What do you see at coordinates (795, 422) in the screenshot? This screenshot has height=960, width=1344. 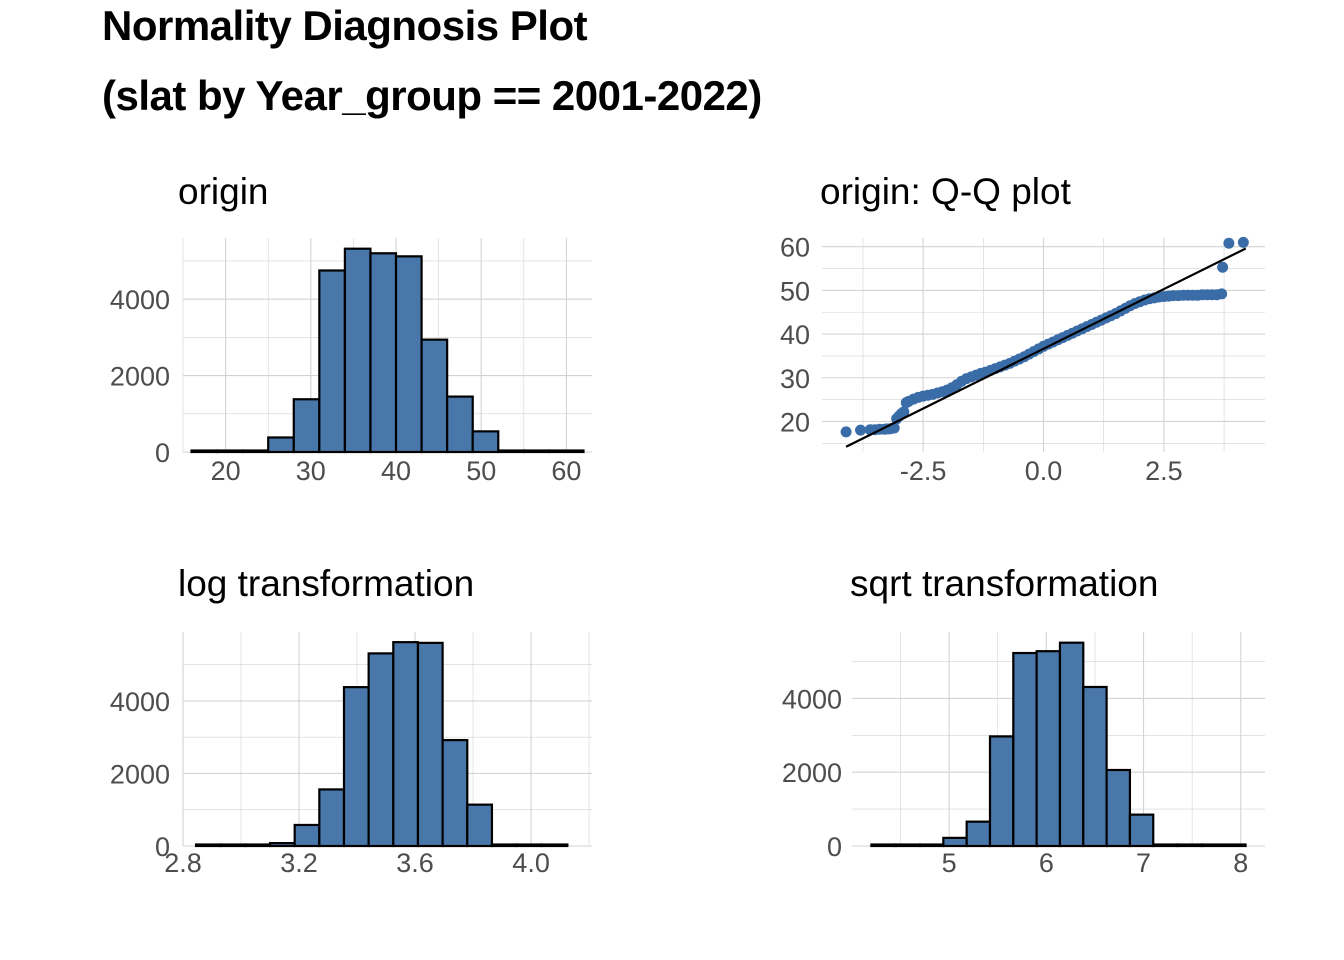 I see `y-tick-label: 20` at bounding box center [795, 422].